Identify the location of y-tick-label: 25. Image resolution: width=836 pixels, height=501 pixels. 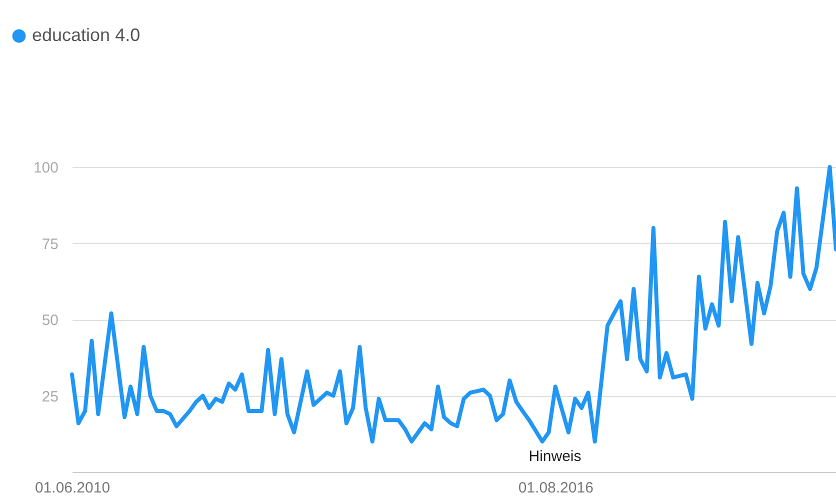
(50, 397).